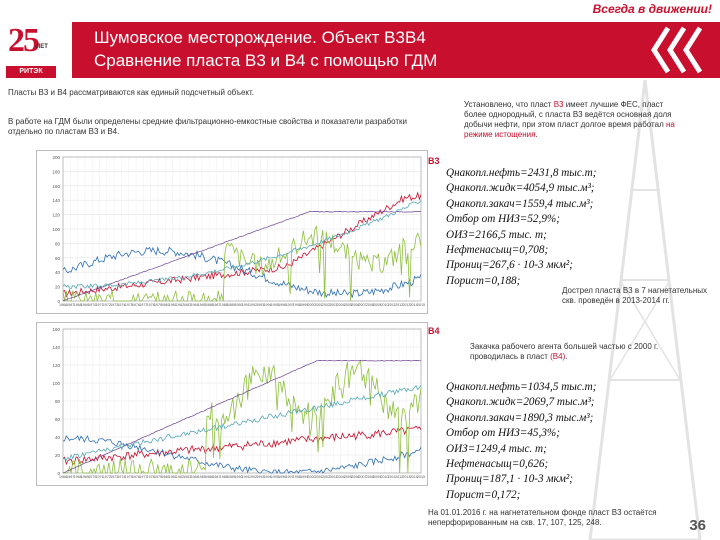  Describe the element at coordinates (56, 229) in the screenshot. I see `y-tick-label: 100` at that location.